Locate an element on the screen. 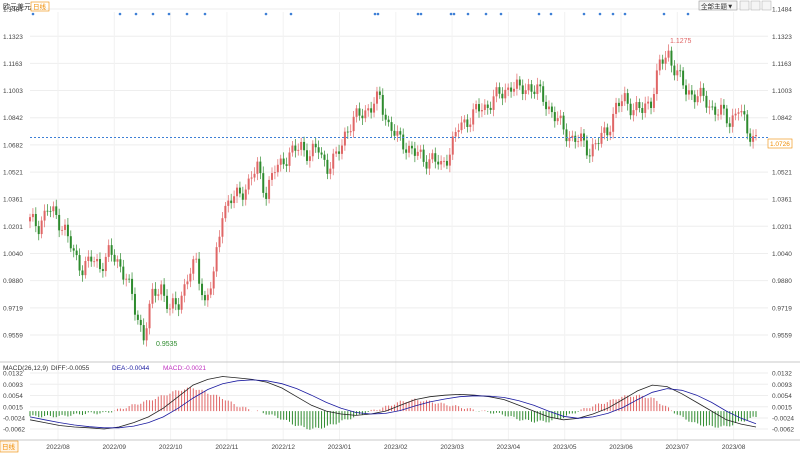 The width and height of the screenshot is (800, 453). price-tick-label: 1.0682 is located at coordinates (13, 145).